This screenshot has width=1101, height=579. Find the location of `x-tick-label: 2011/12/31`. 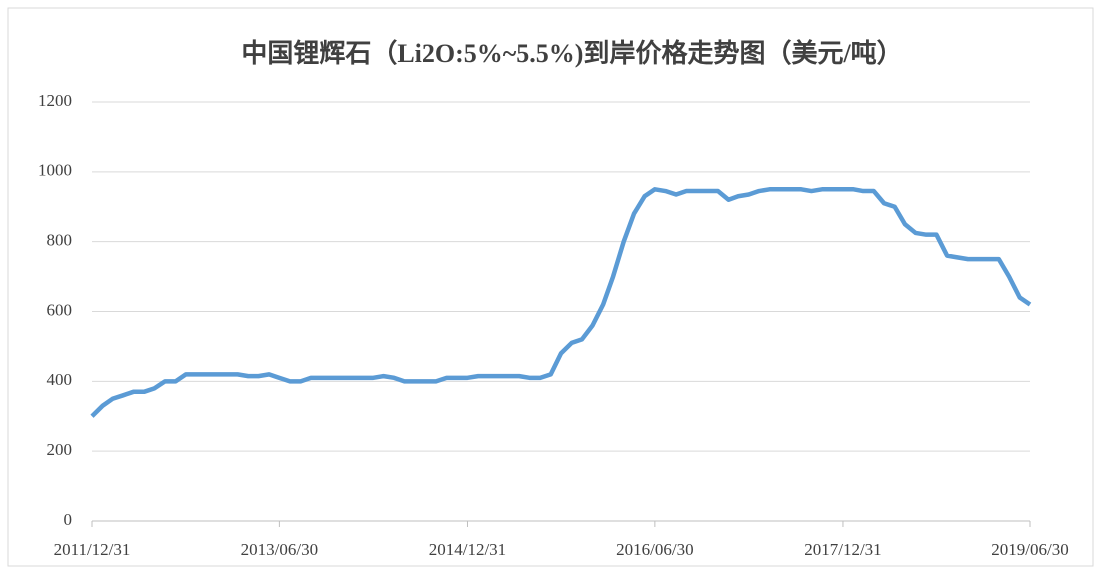

x-tick-label: 2011/12/31 is located at coordinates (92, 549).